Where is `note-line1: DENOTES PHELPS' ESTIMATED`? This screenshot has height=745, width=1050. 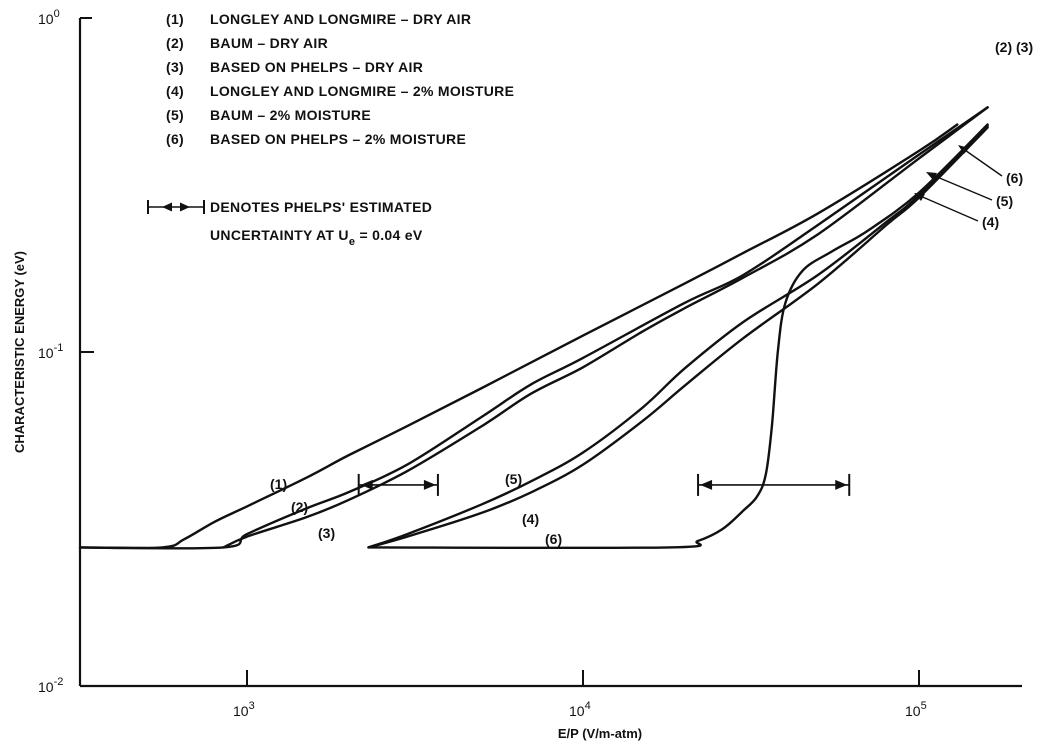
note-line1: DENOTES PHELPS' ESTIMATED is located at coordinates (321, 207).